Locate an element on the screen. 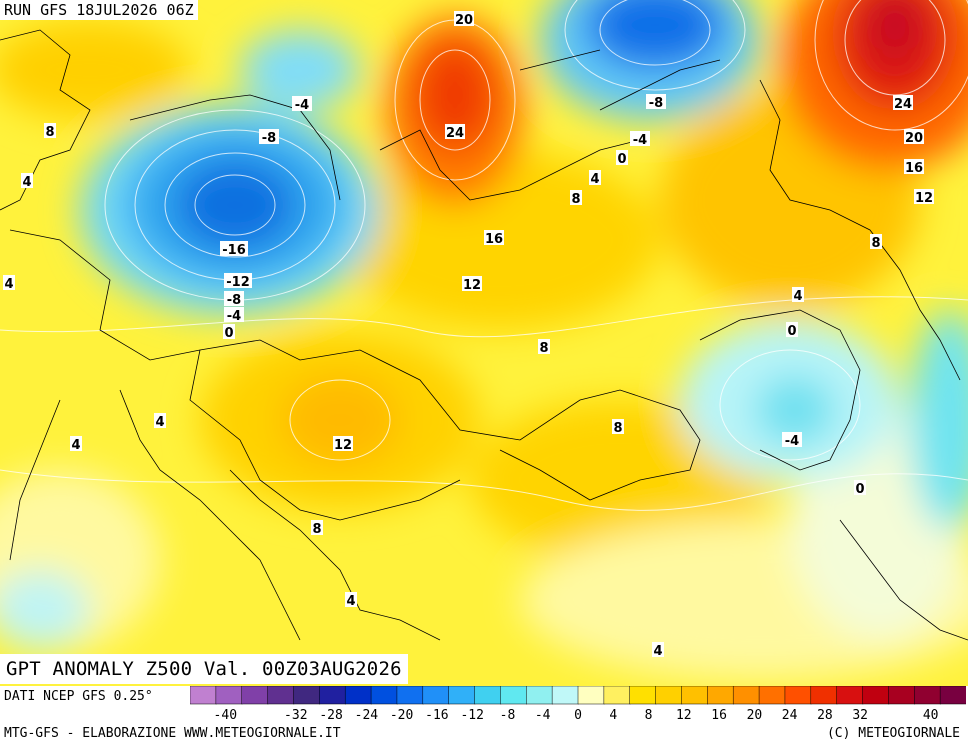 Image resolution: width=968 pixels, height=745 pixels. legend-tick-label: -12 is located at coordinates (471, 715).